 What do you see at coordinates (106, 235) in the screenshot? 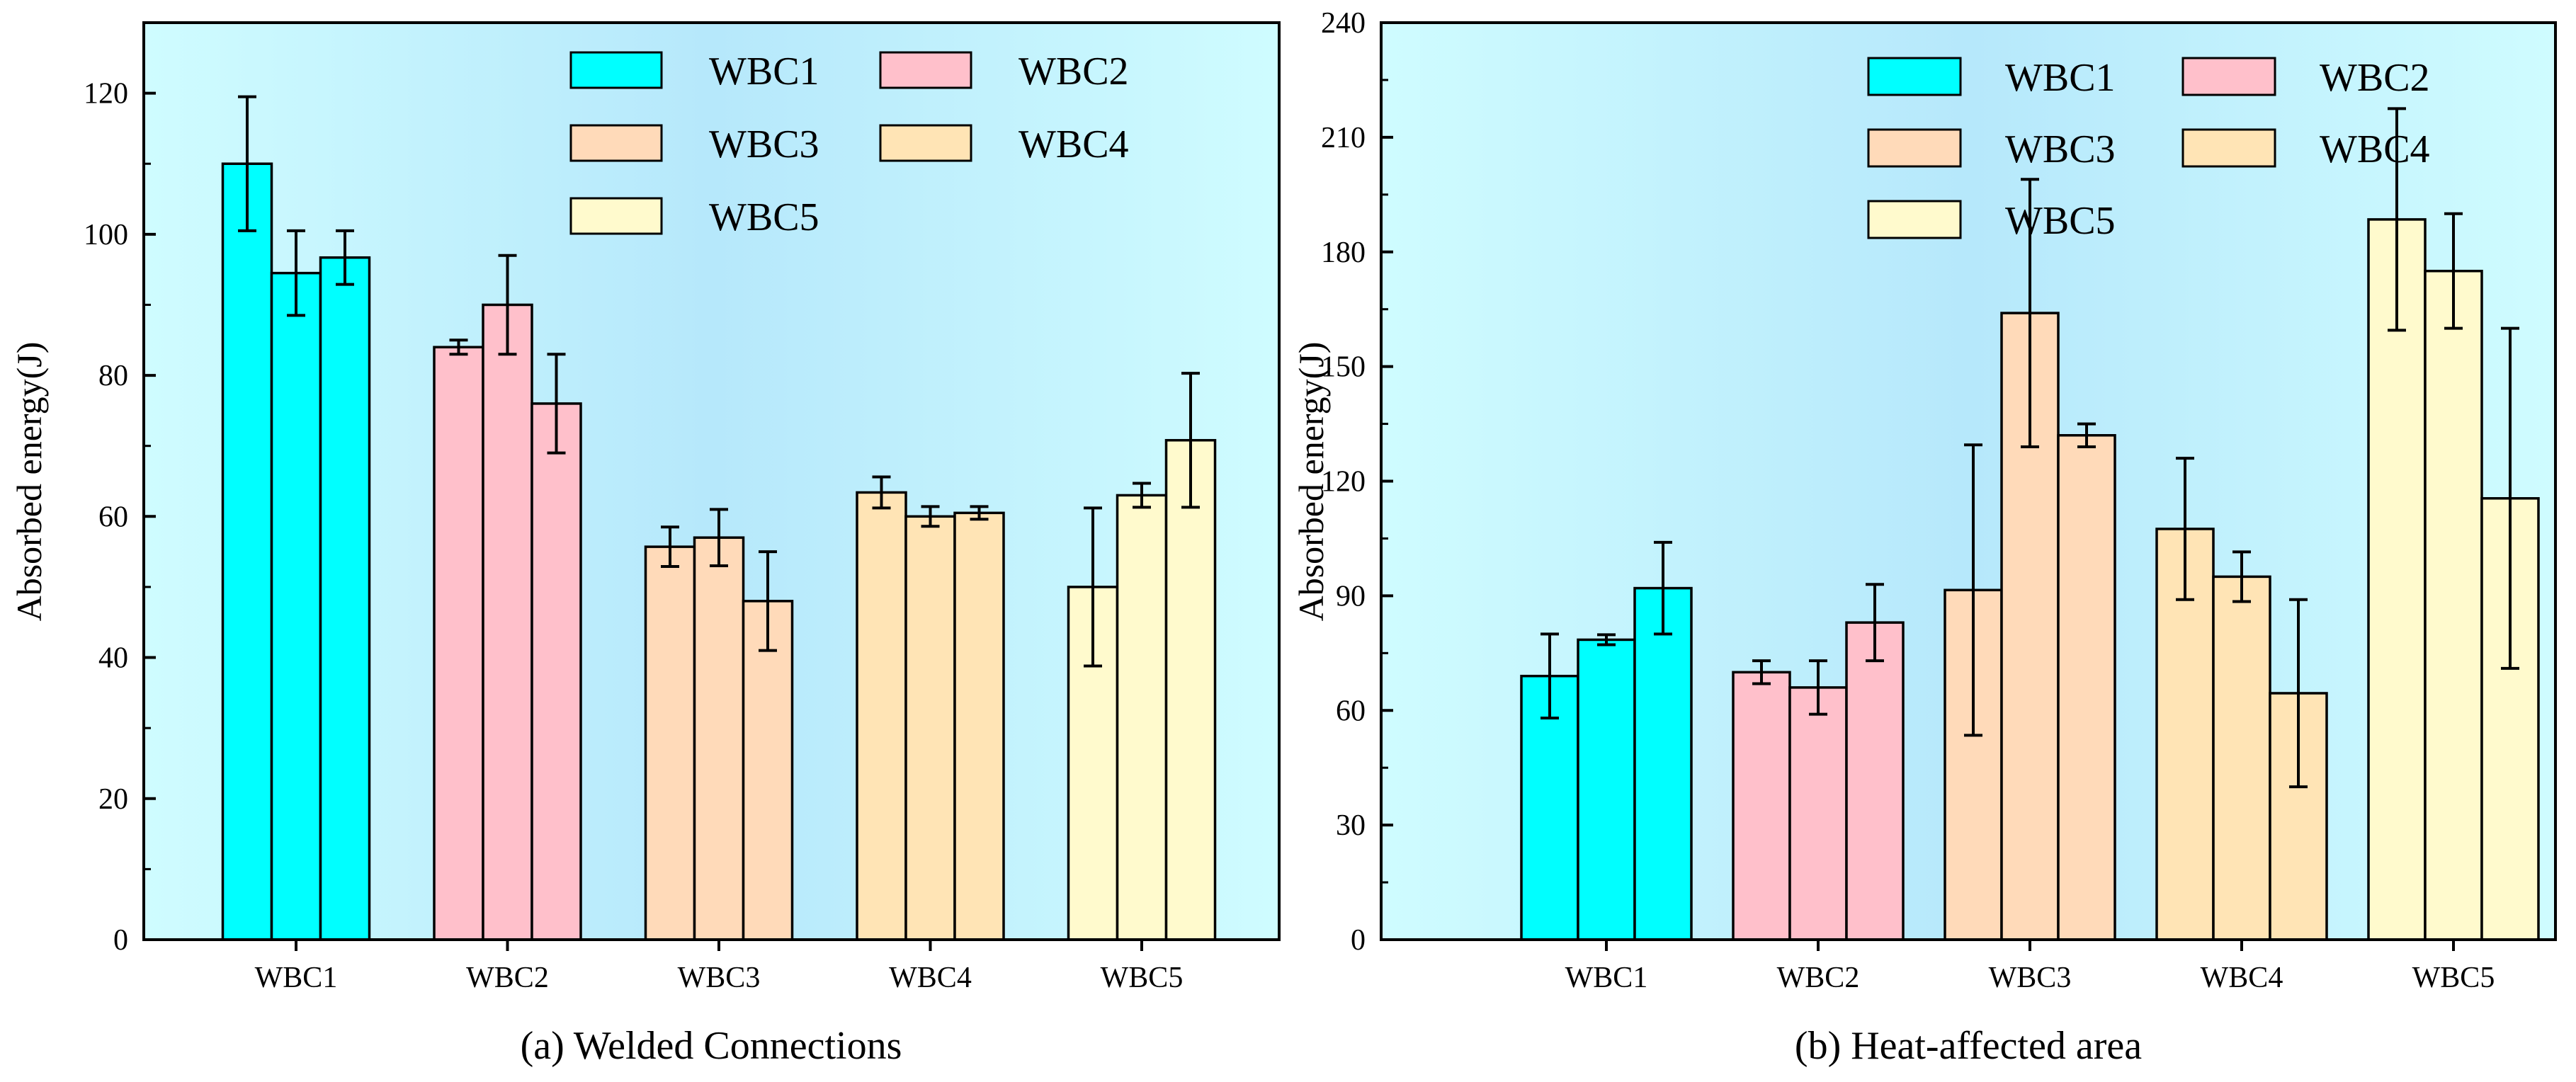
I see `y-tick-label: 100` at bounding box center [106, 235].